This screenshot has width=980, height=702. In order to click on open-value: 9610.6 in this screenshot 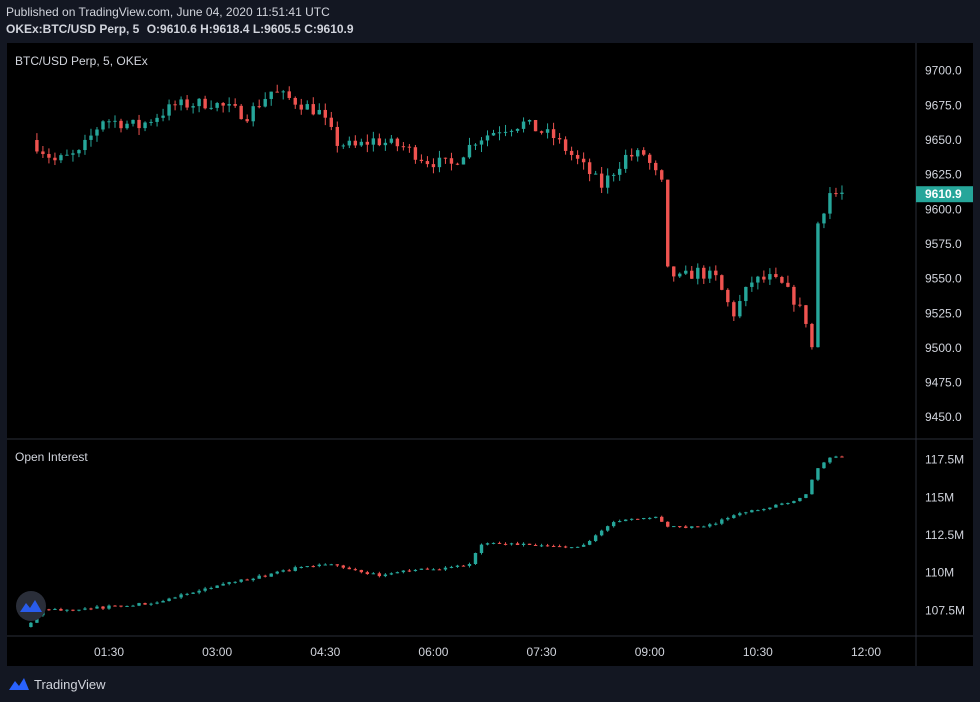, I will do `click(178, 29)`.